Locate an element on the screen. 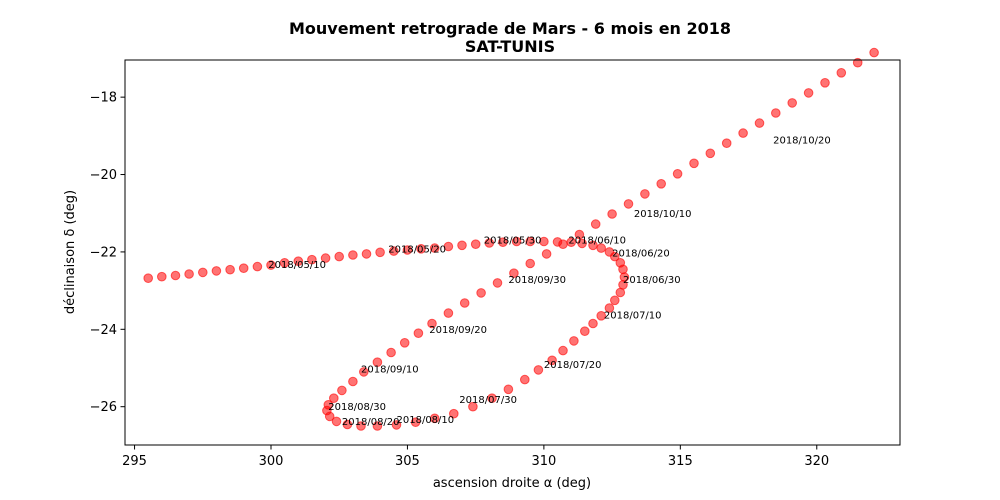  x-tick-label: 300 is located at coordinates (271, 461).